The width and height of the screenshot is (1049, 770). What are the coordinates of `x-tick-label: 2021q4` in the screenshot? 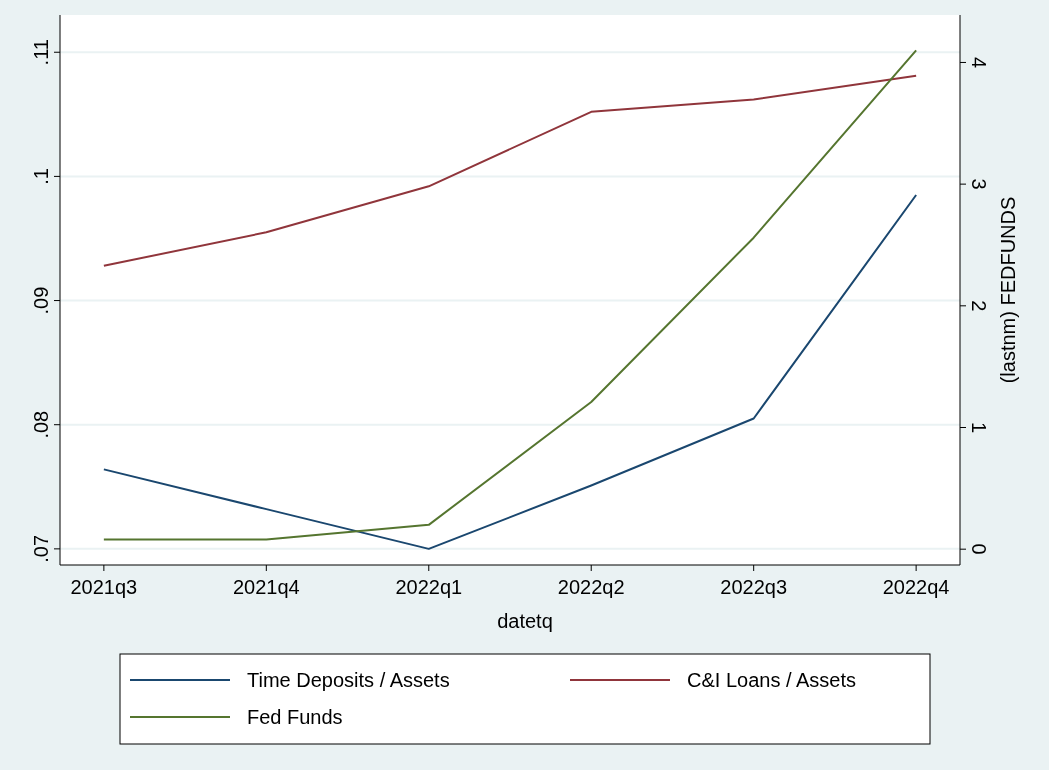 It's located at (266, 587).